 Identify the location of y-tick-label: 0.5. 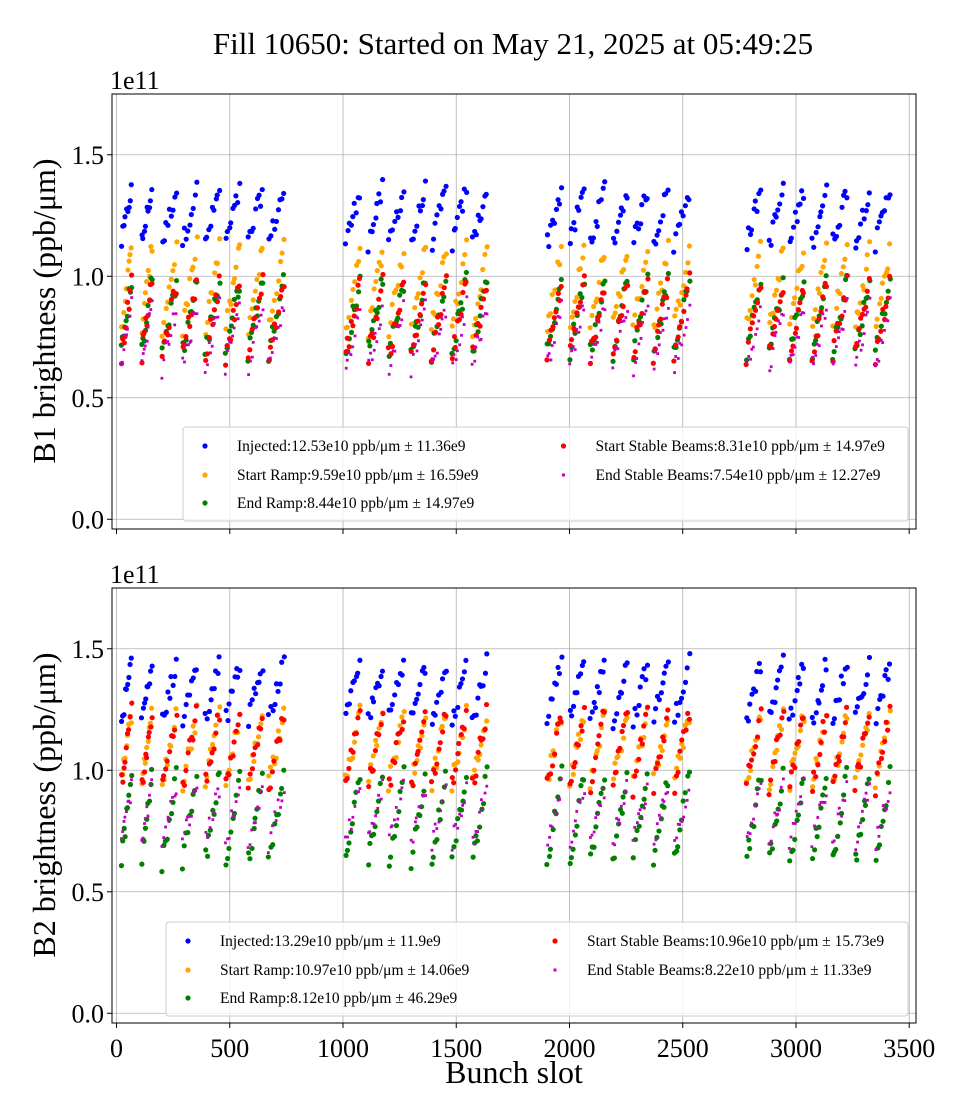
(88, 398).